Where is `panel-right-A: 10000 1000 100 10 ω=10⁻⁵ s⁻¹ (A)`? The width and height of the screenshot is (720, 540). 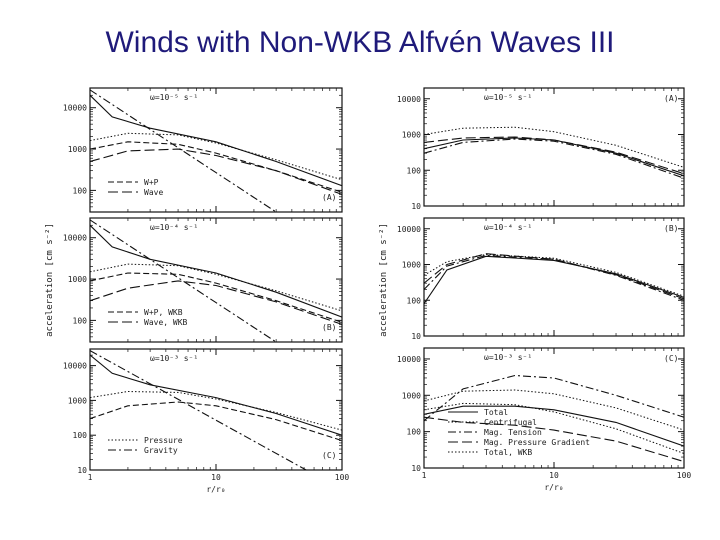
panel-right-A: 10000 1000 100 10 ω=10⁻⁵ s⁻¹ (A) is located at coordinates (541, 149).